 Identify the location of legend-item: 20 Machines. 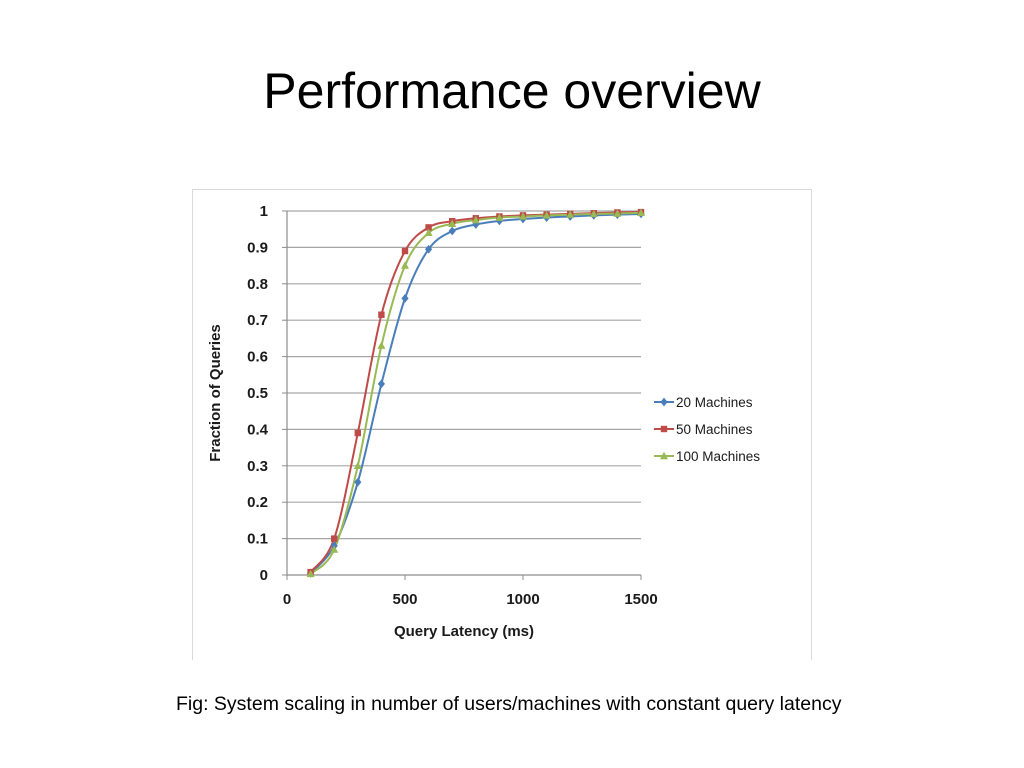
(703, 402).